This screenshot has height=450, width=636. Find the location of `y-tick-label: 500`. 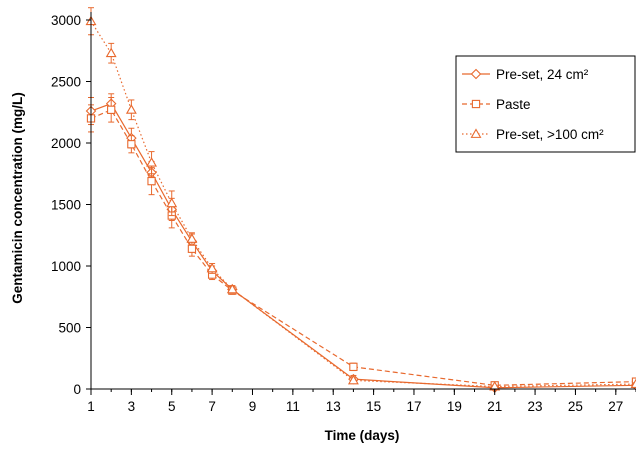

y-tick-label: 500 is located at coordinates (69, 328).